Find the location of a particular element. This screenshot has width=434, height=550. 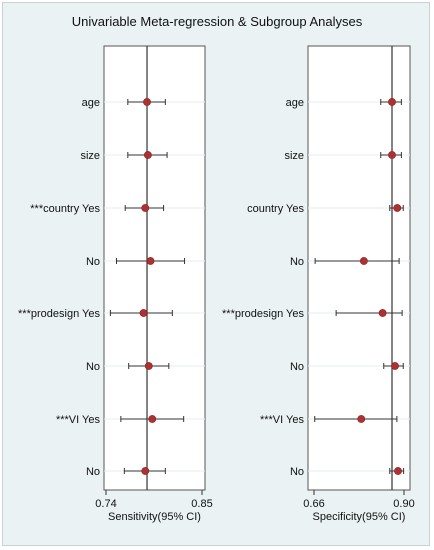

x-axis-title: Specificity(95% CI) is located at coordinates (359, 517).